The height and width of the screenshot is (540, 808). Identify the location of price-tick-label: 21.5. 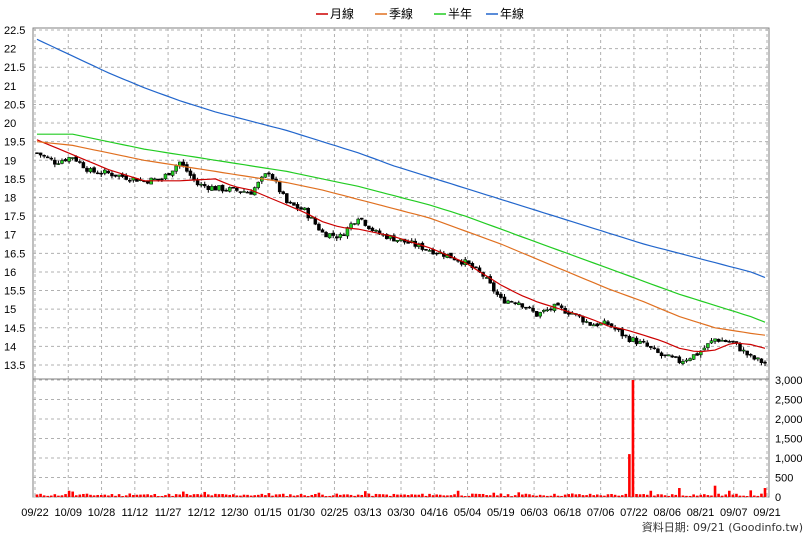
(14, 68).